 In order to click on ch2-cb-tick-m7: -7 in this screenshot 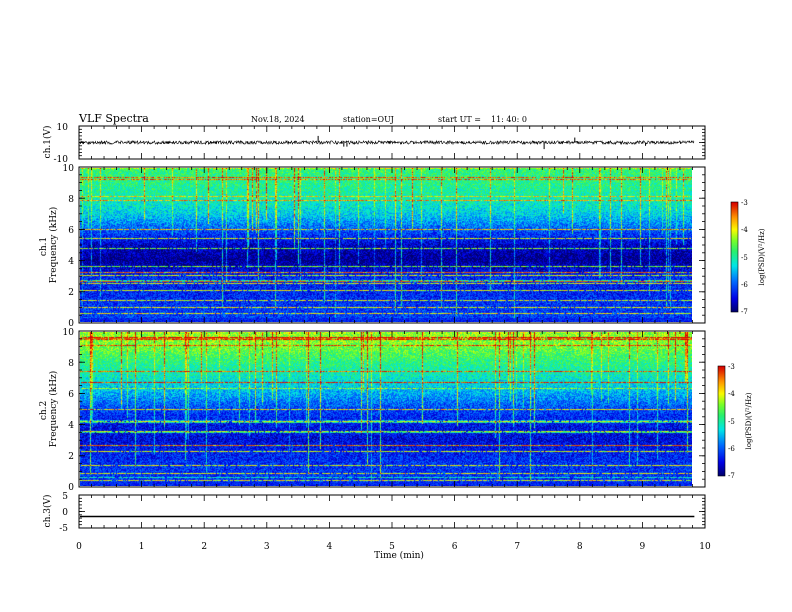, I will do `click(731, 476)`.